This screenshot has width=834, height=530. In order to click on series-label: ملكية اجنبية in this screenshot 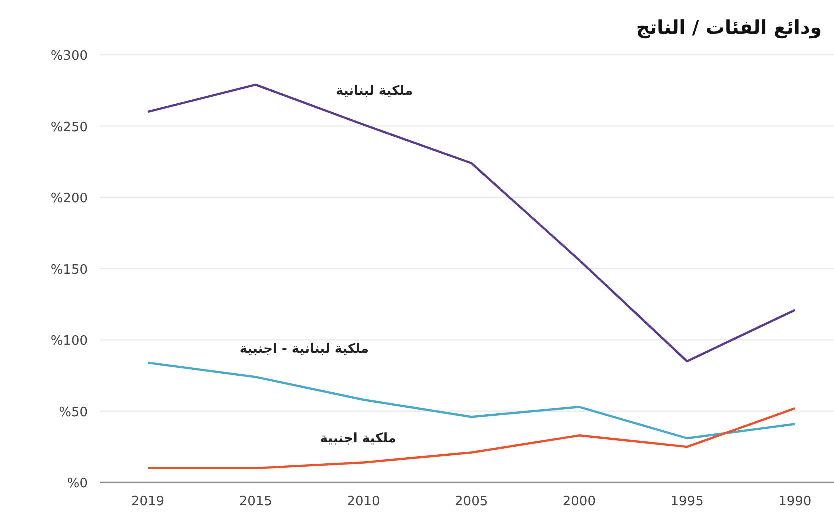, I will do `click(358, 438)`.